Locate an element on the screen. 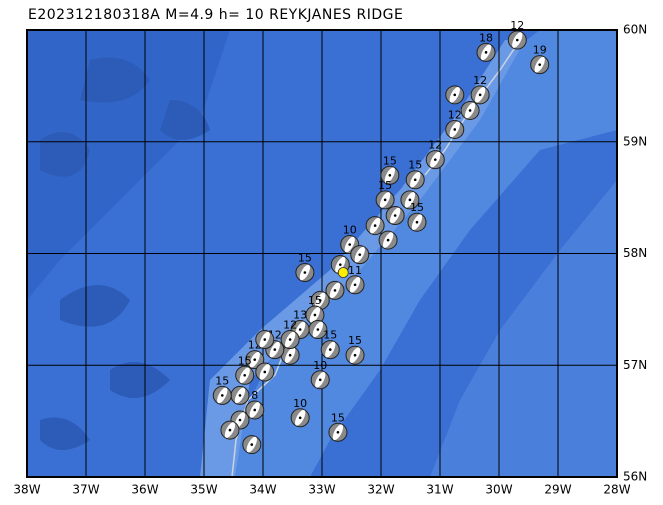 This screenshot has height=505, width=663. x-tick-label: 36W is located at coordinates (144, 490).